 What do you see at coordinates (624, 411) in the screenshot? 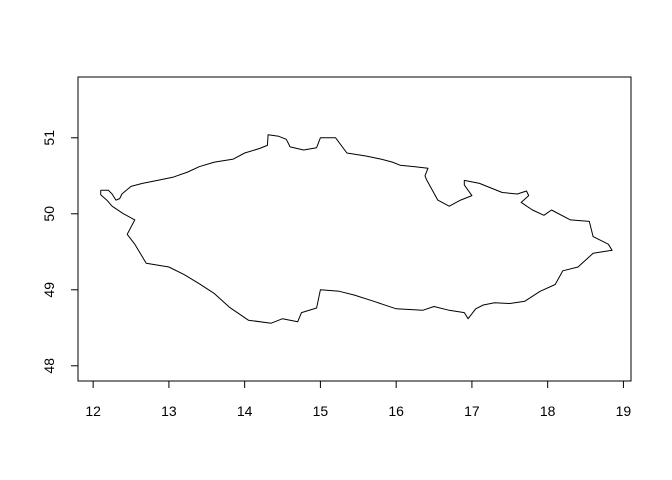
I see `x-tick-label: 19` at bounding box center [624, 411].